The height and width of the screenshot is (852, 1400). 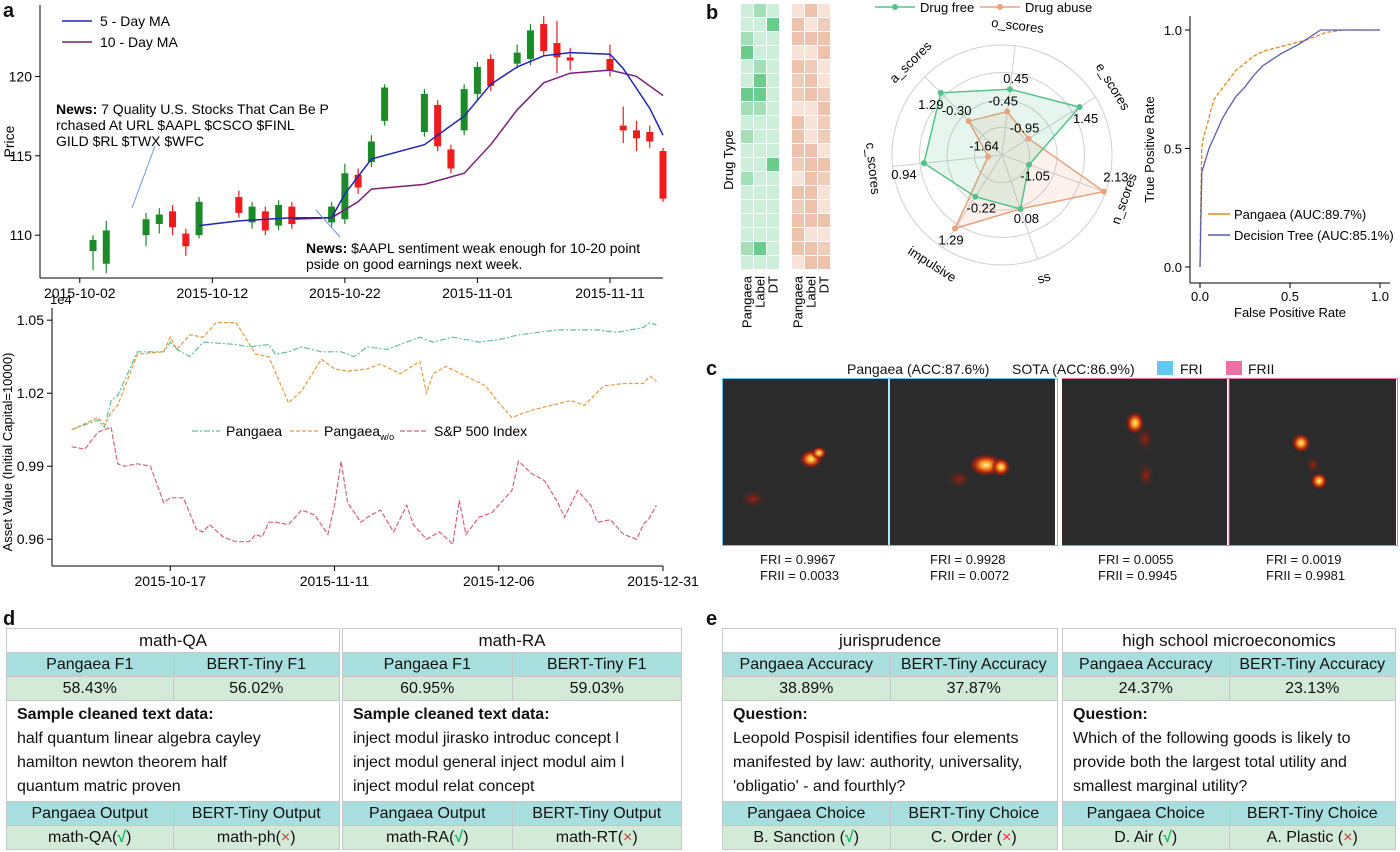 I want to click on x-tick-label: 2015-10-02, so click(x=80, y=292).